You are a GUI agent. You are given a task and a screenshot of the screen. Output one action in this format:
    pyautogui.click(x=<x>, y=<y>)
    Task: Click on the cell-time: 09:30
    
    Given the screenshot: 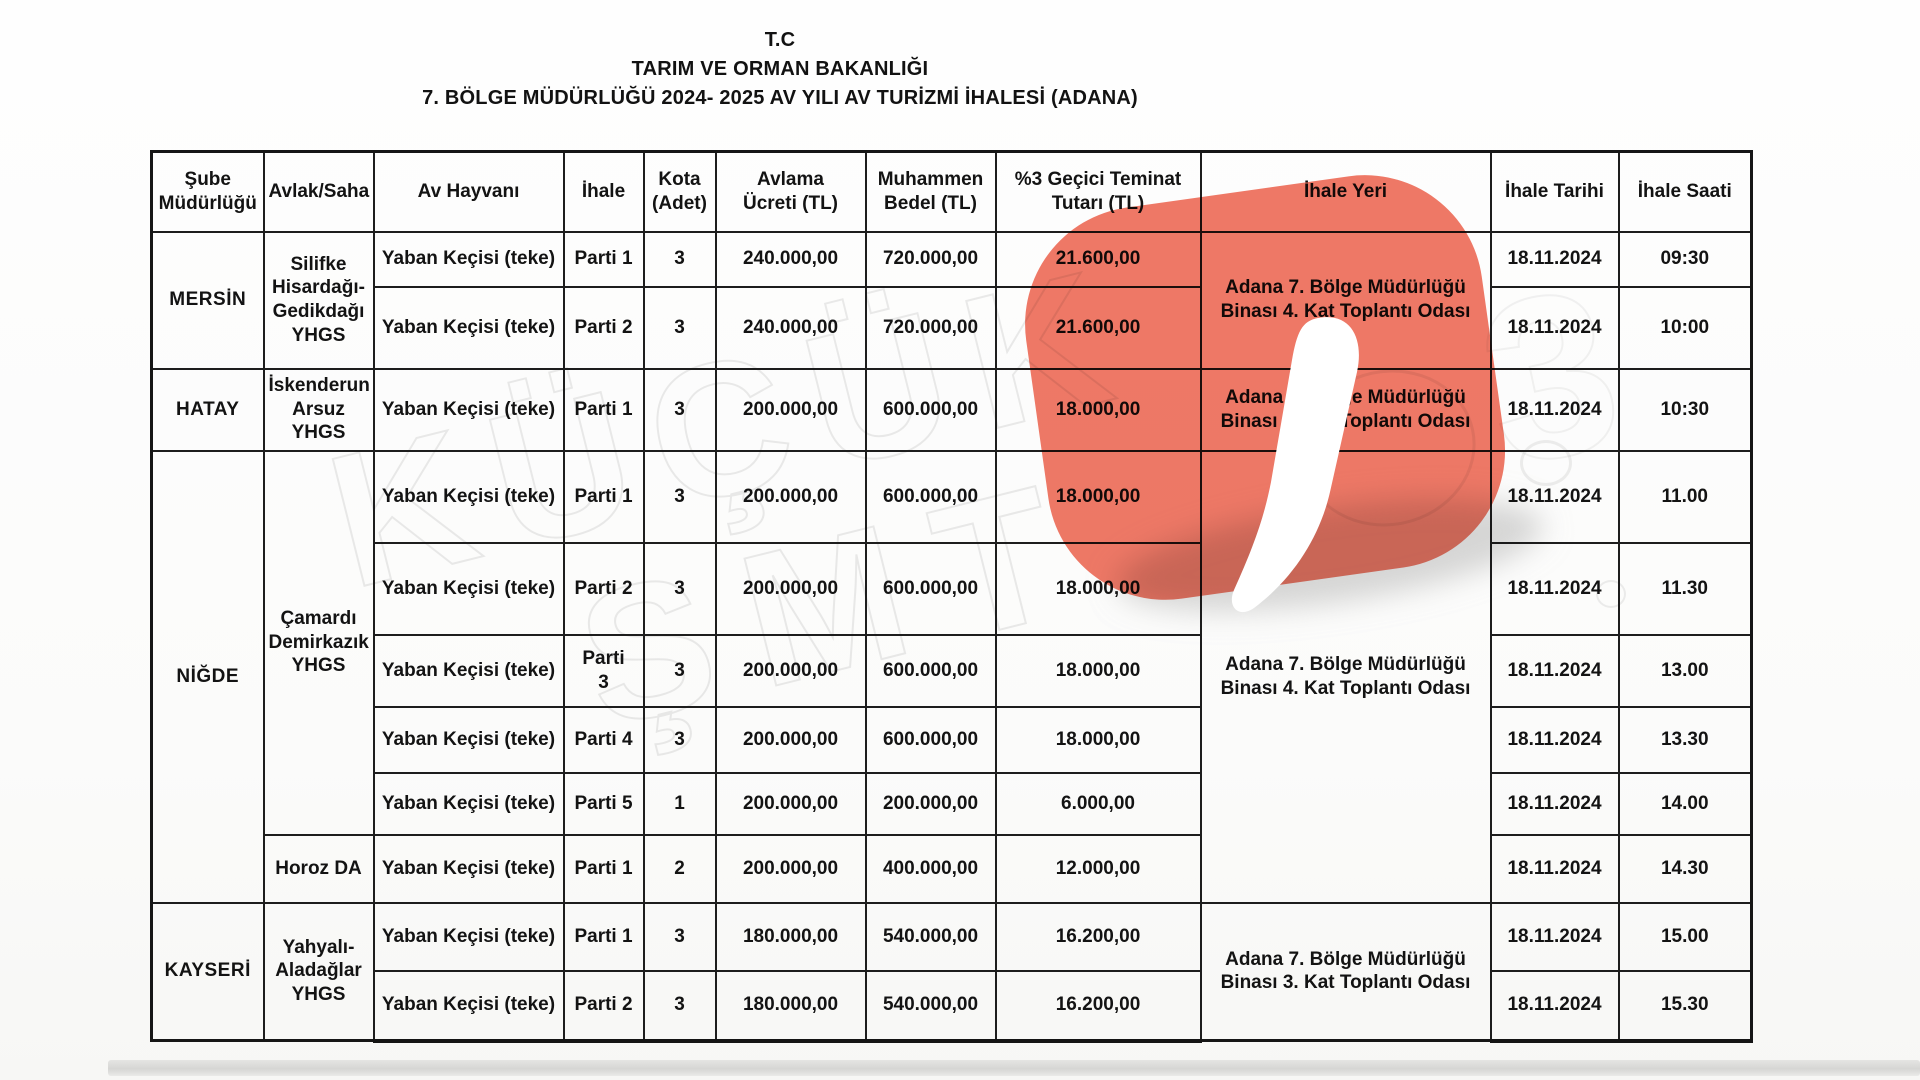 What is the action you would take?
    pyautogui.click(x=1685, y=259)
    